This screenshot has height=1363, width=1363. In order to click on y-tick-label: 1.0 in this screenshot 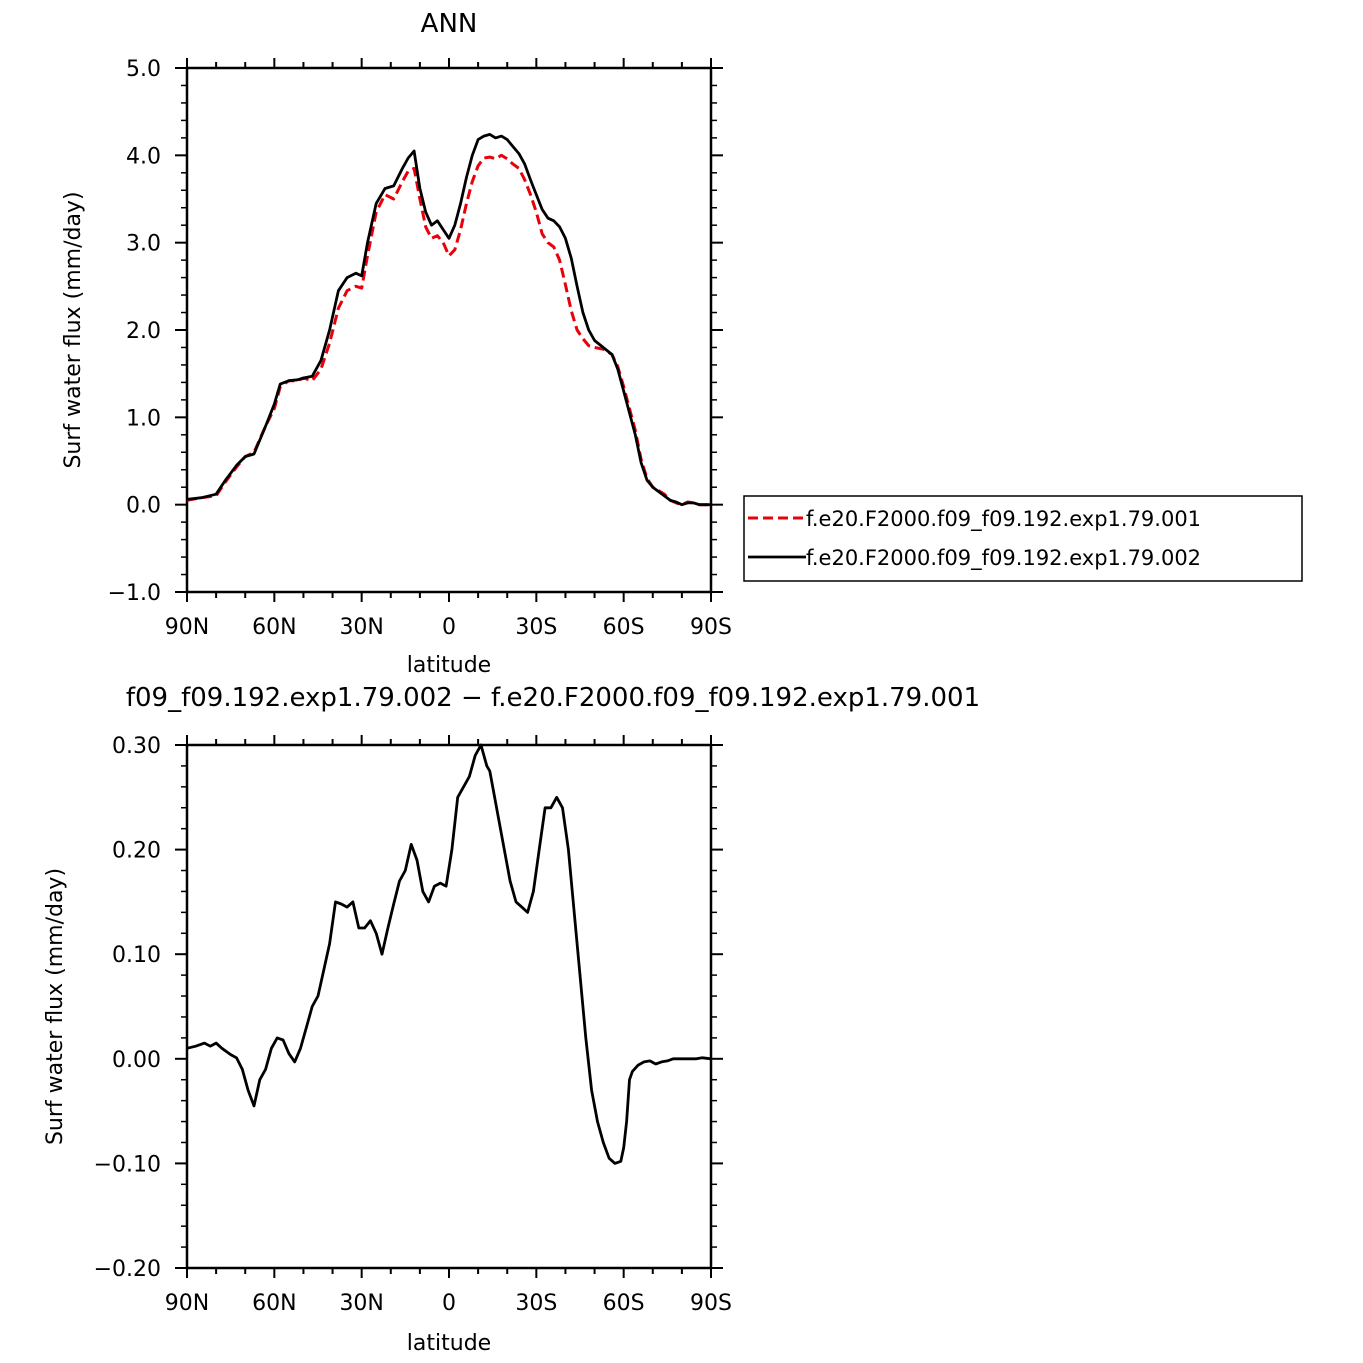, I will do `click(143, 418)`.